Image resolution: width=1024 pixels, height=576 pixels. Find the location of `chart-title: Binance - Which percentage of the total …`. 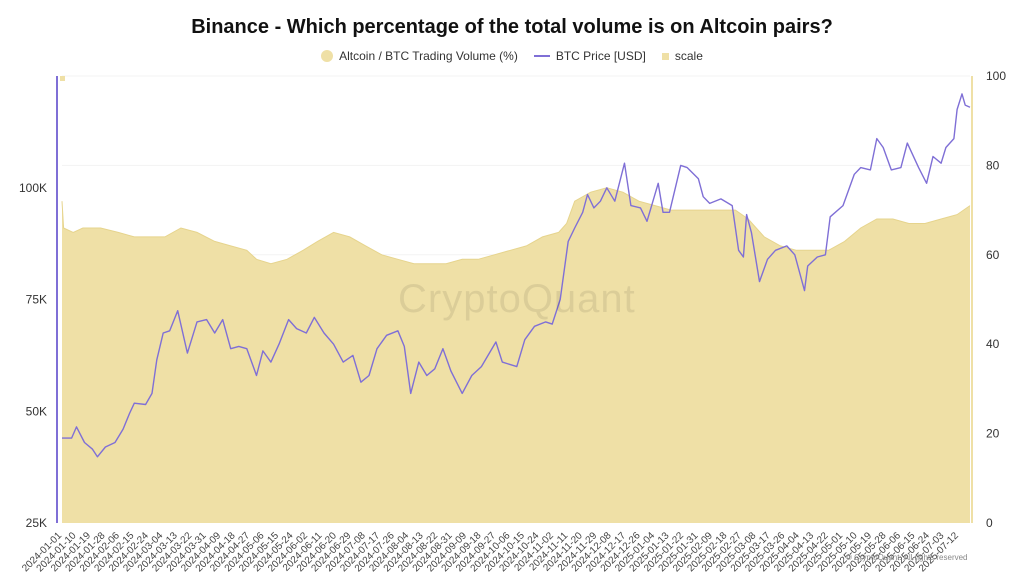

chart-title: Binance - Which percentage of the total … is located at coordinates (512, 27).